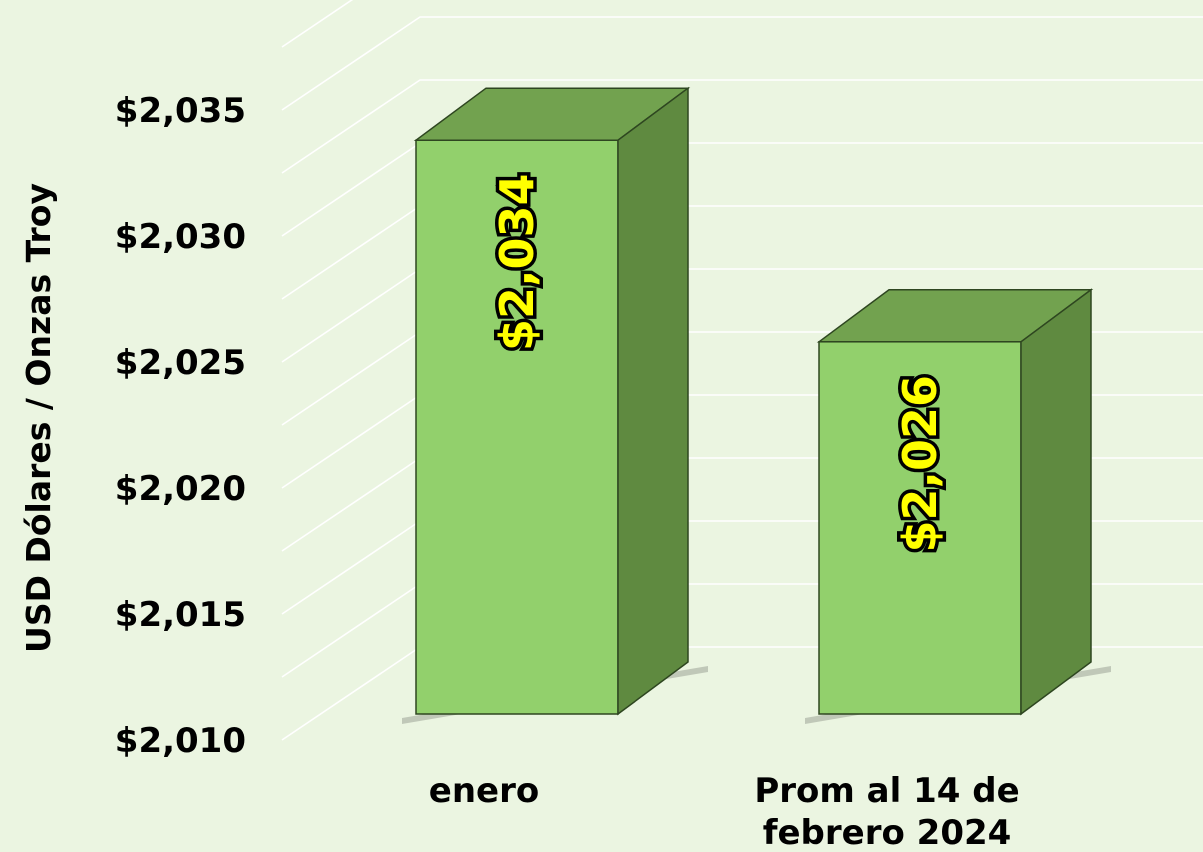  Describe the element at coordinates (38, 418) in the screenshot. I see `y-axis-label: USD Dólares / Onzas Troy` at that location.